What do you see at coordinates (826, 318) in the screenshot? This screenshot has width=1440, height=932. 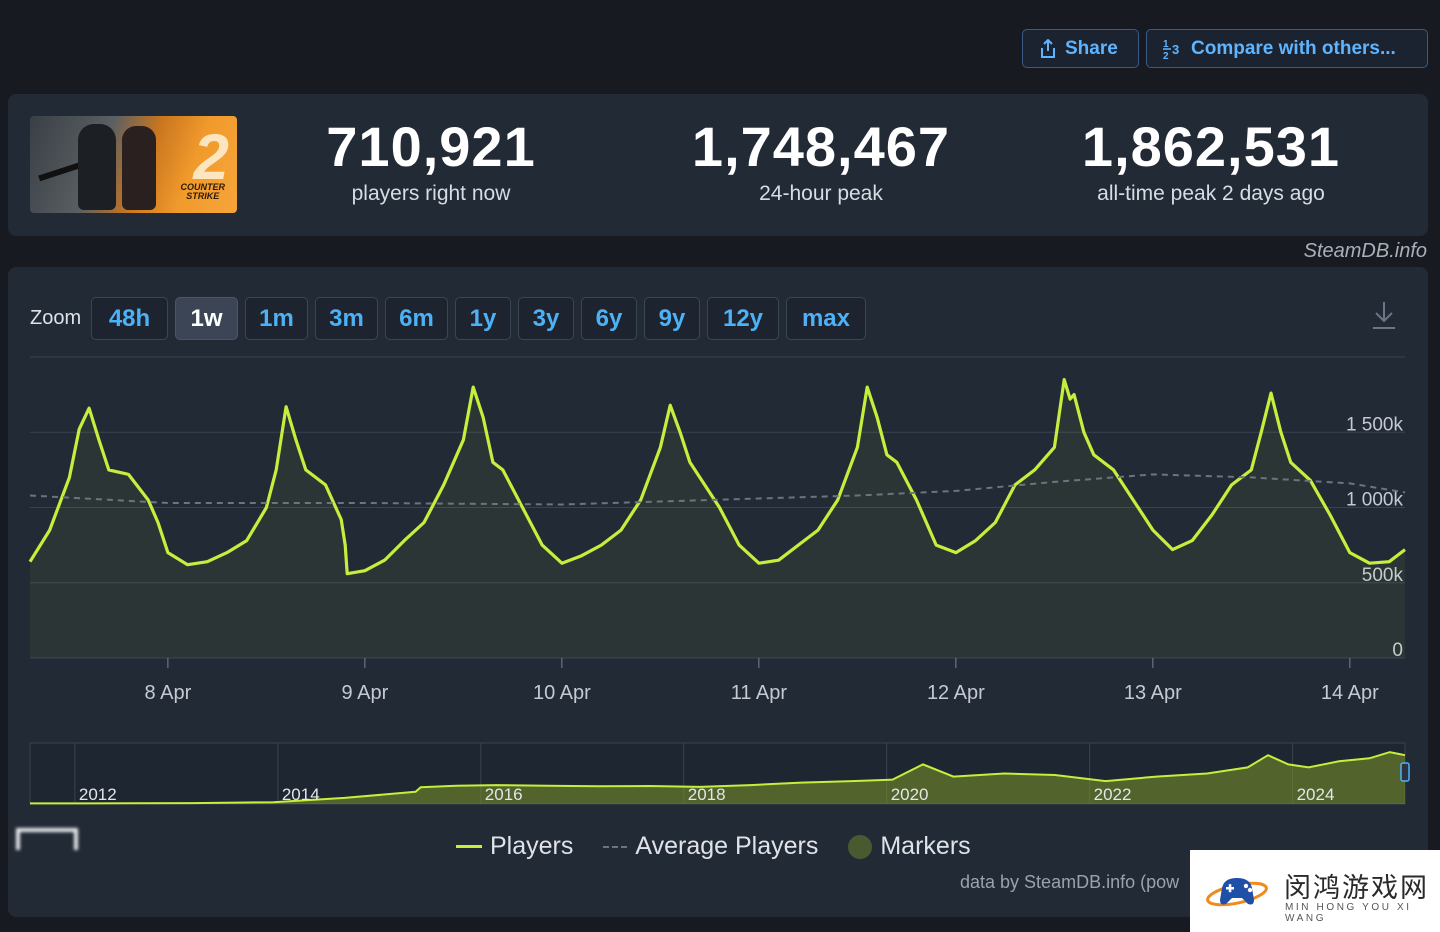 I see `zoom-option-max: max` at bounding box center [826, 318].